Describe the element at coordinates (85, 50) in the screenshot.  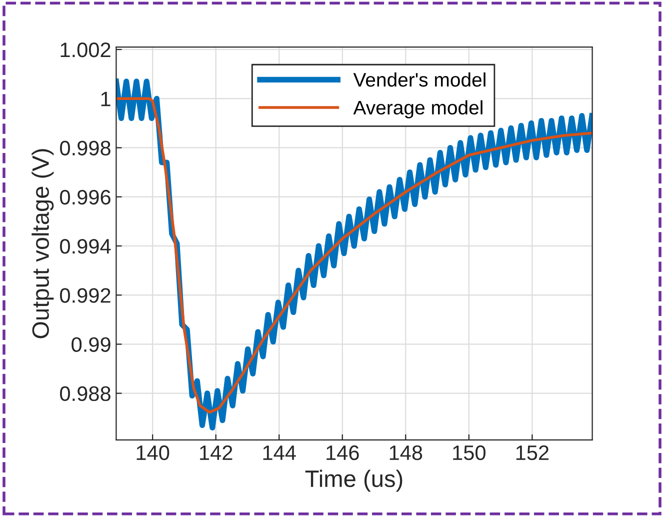
I see `y-tick-label: 1.002` at that location.